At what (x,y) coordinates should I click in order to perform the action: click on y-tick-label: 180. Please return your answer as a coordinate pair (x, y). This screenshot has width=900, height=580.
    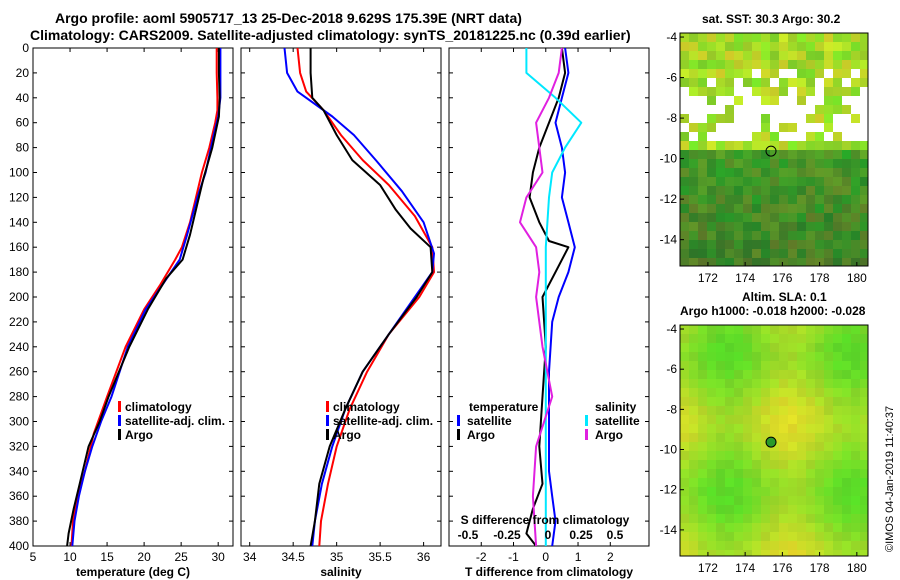
    Looking at the image, I should click on (19, 272).